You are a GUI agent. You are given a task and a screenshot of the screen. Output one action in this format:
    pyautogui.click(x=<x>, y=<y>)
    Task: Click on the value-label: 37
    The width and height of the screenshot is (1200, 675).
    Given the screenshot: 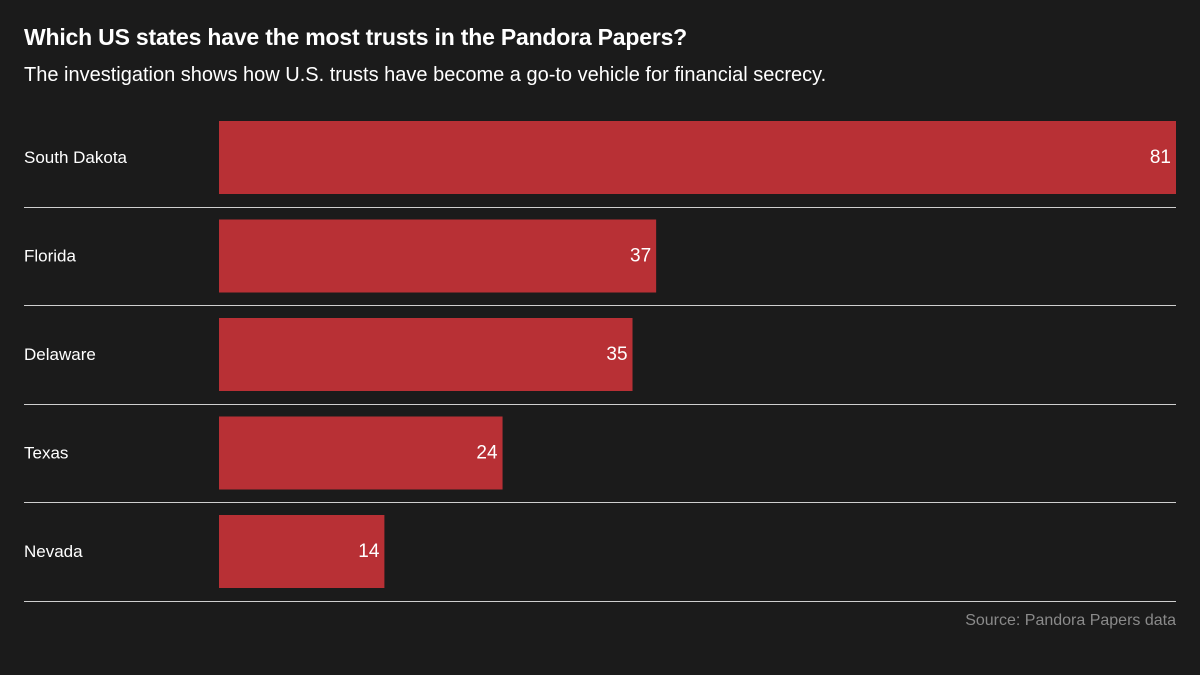 What is the action you would take?
    pyautogui.click(x=640, y=256)
    